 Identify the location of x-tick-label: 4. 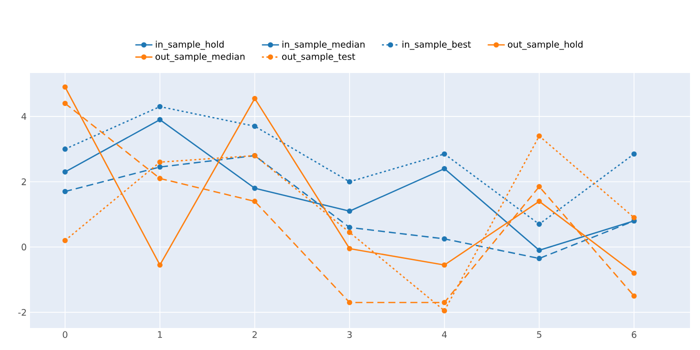
(444, 334).